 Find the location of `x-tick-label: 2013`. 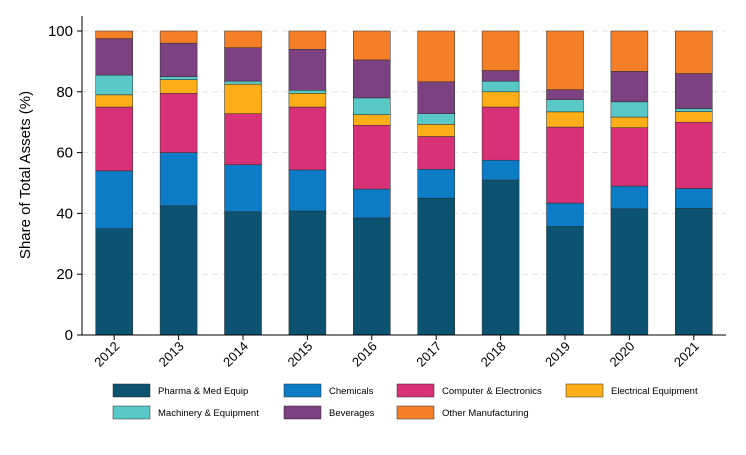

x-tick-label: 2013 is located at coordinates (171, 354).